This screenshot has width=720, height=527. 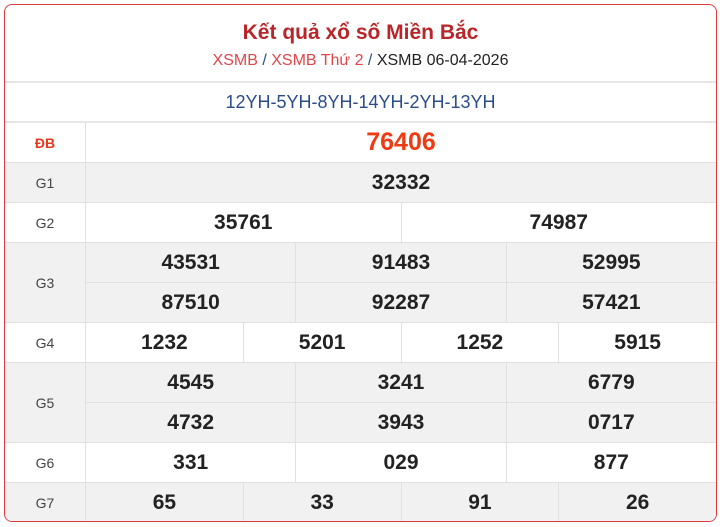 I want to click on prize-number: 43531, so click(x=190, y=262).